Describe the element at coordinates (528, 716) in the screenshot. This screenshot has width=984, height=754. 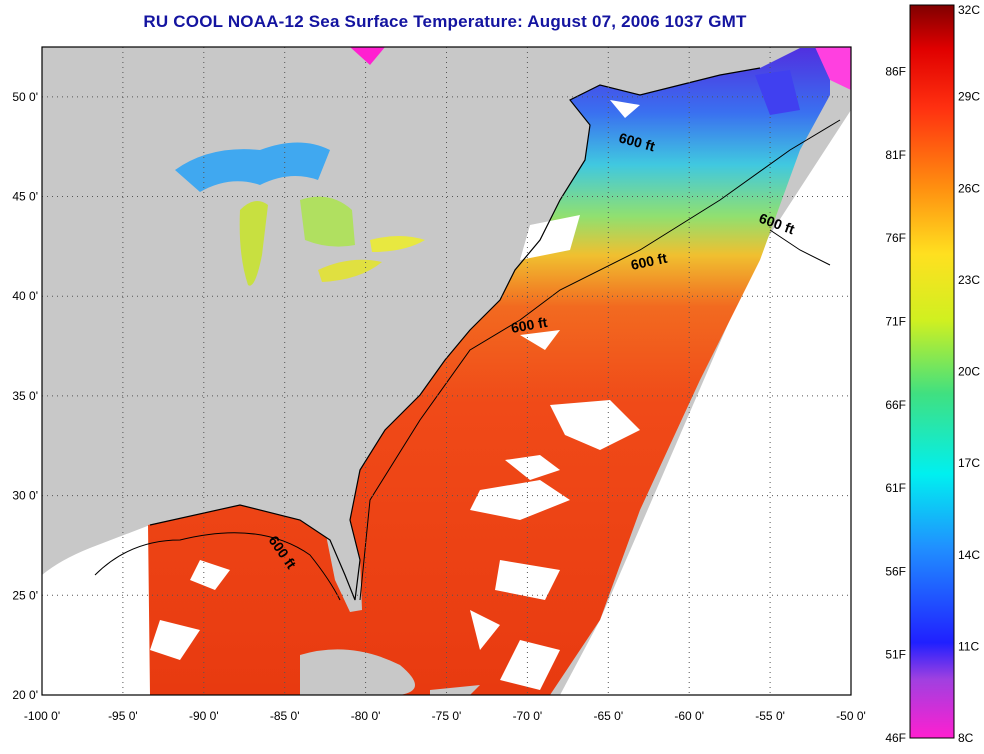
I see `x-tick-label: -70 0'` at that location.